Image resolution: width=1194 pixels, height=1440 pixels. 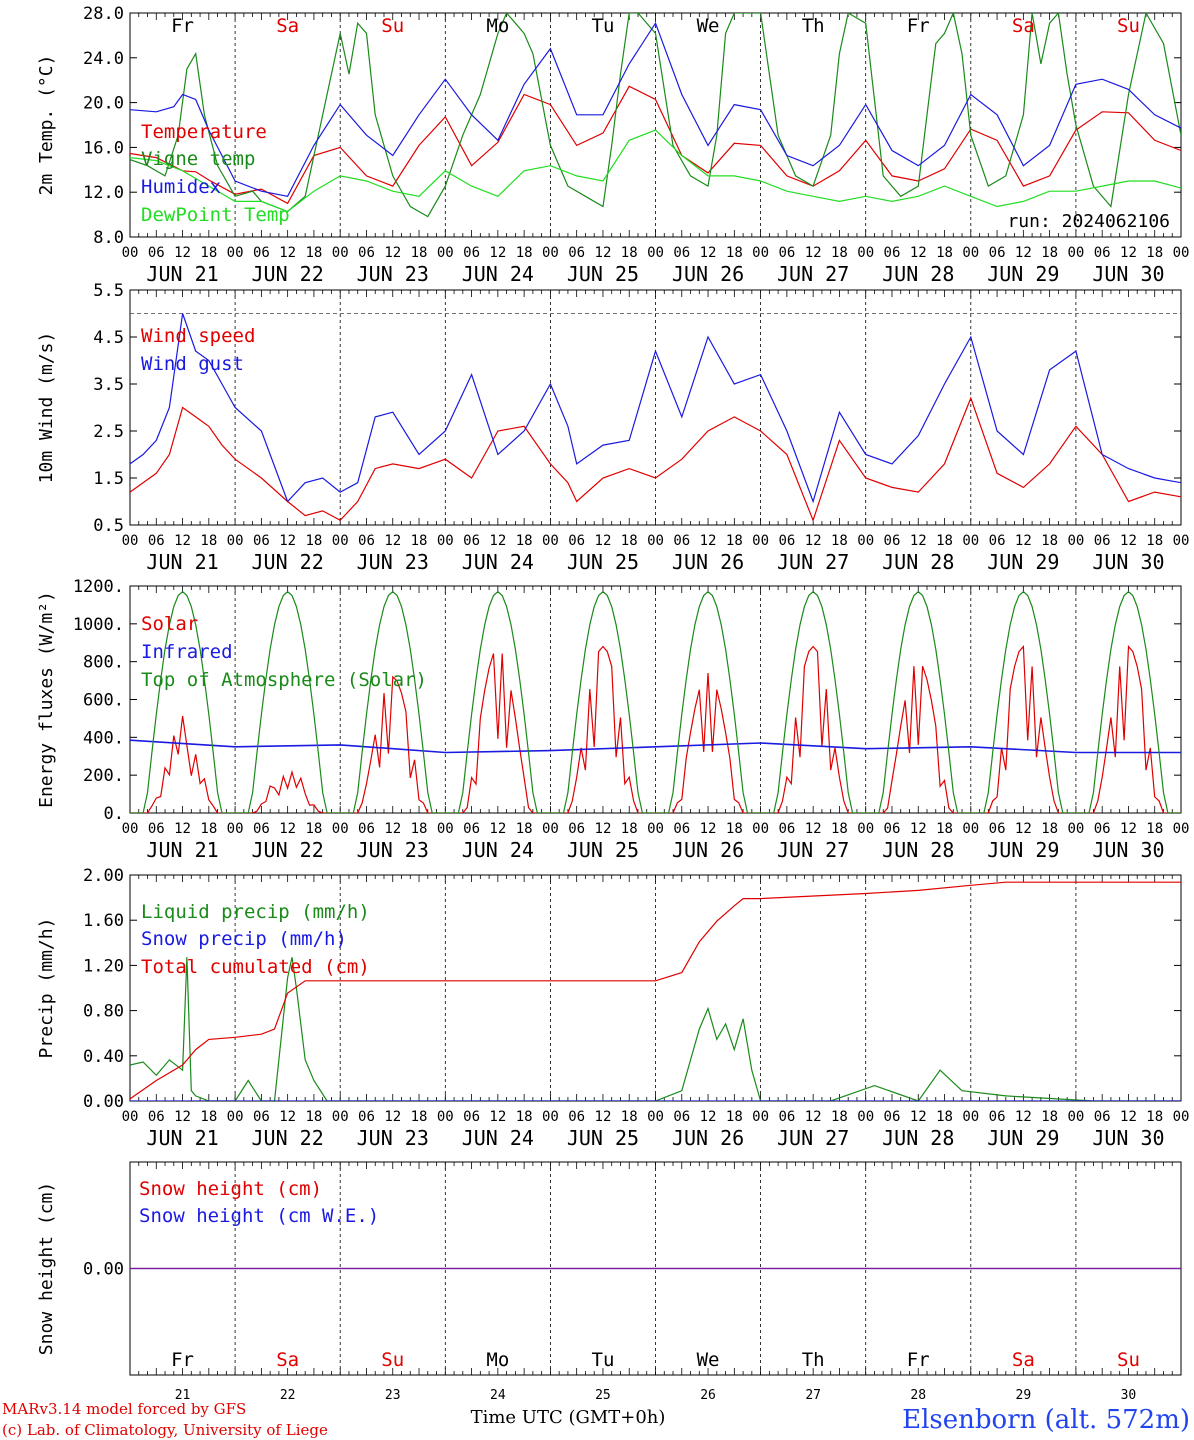 I want to click on y-tick-label: 3.5, so click(x=108, y=385).